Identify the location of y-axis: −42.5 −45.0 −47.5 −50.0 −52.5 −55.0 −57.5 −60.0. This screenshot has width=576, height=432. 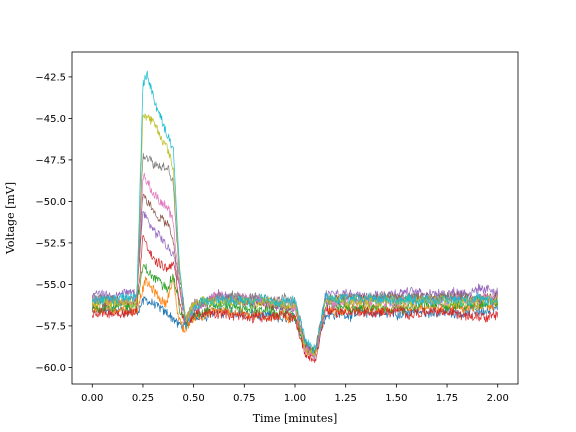
(53, 223).